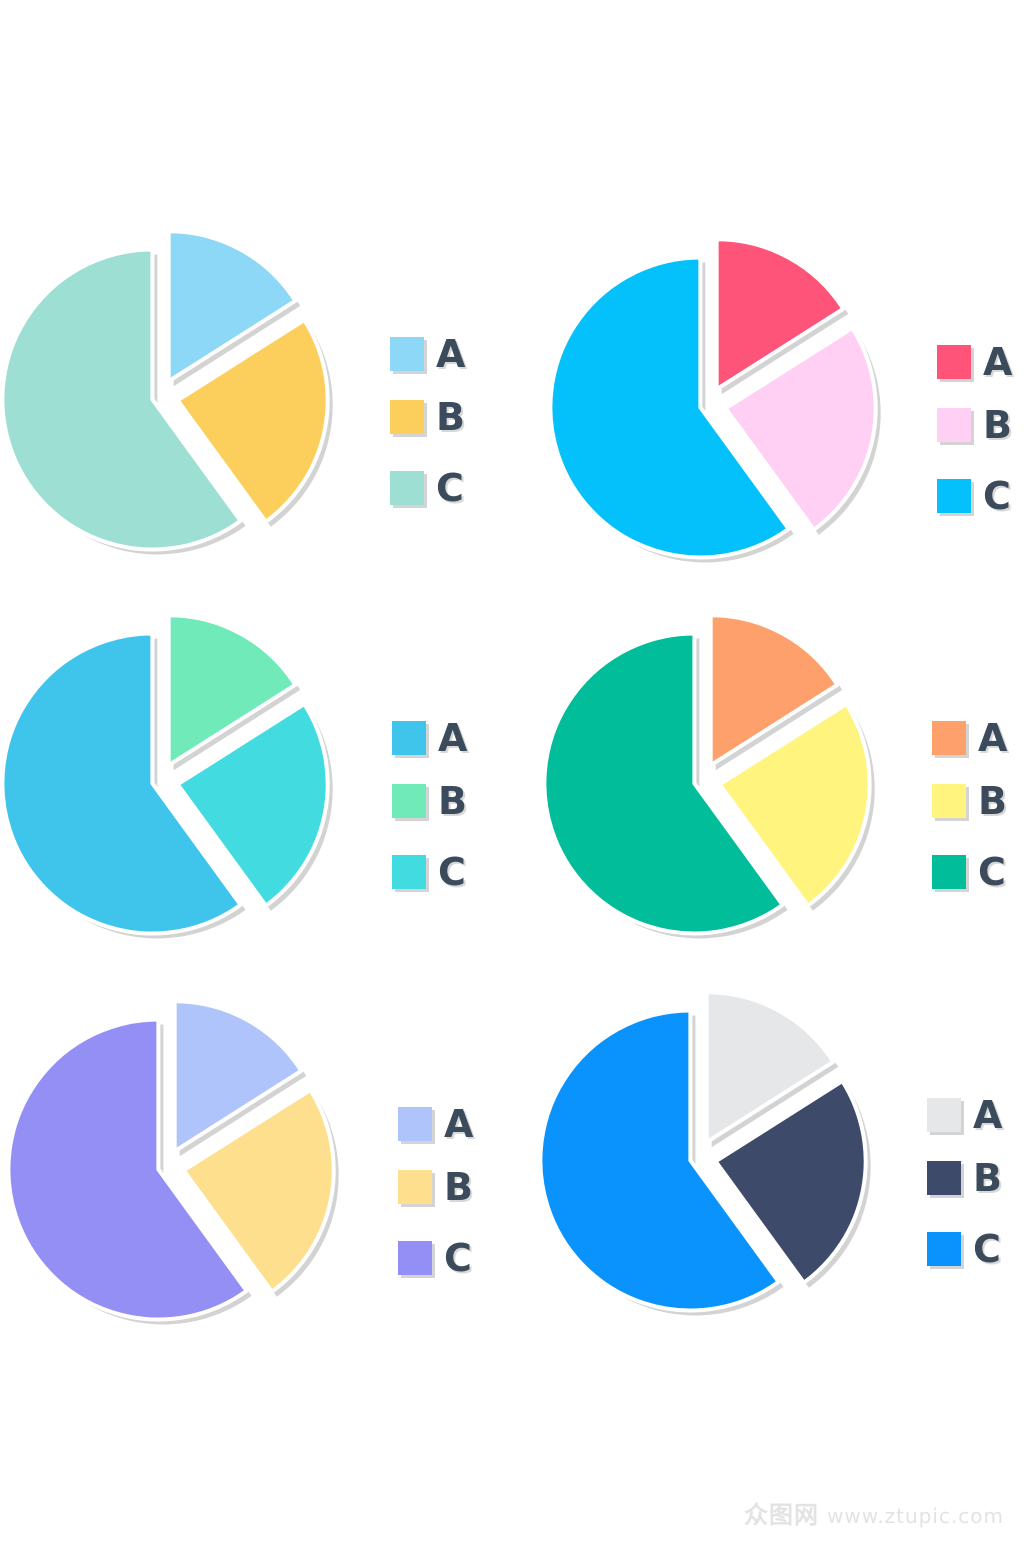 This screenshot has width=1024, height=1542. I want to click on watermark-brand: 众图网, so click(782, 1515).